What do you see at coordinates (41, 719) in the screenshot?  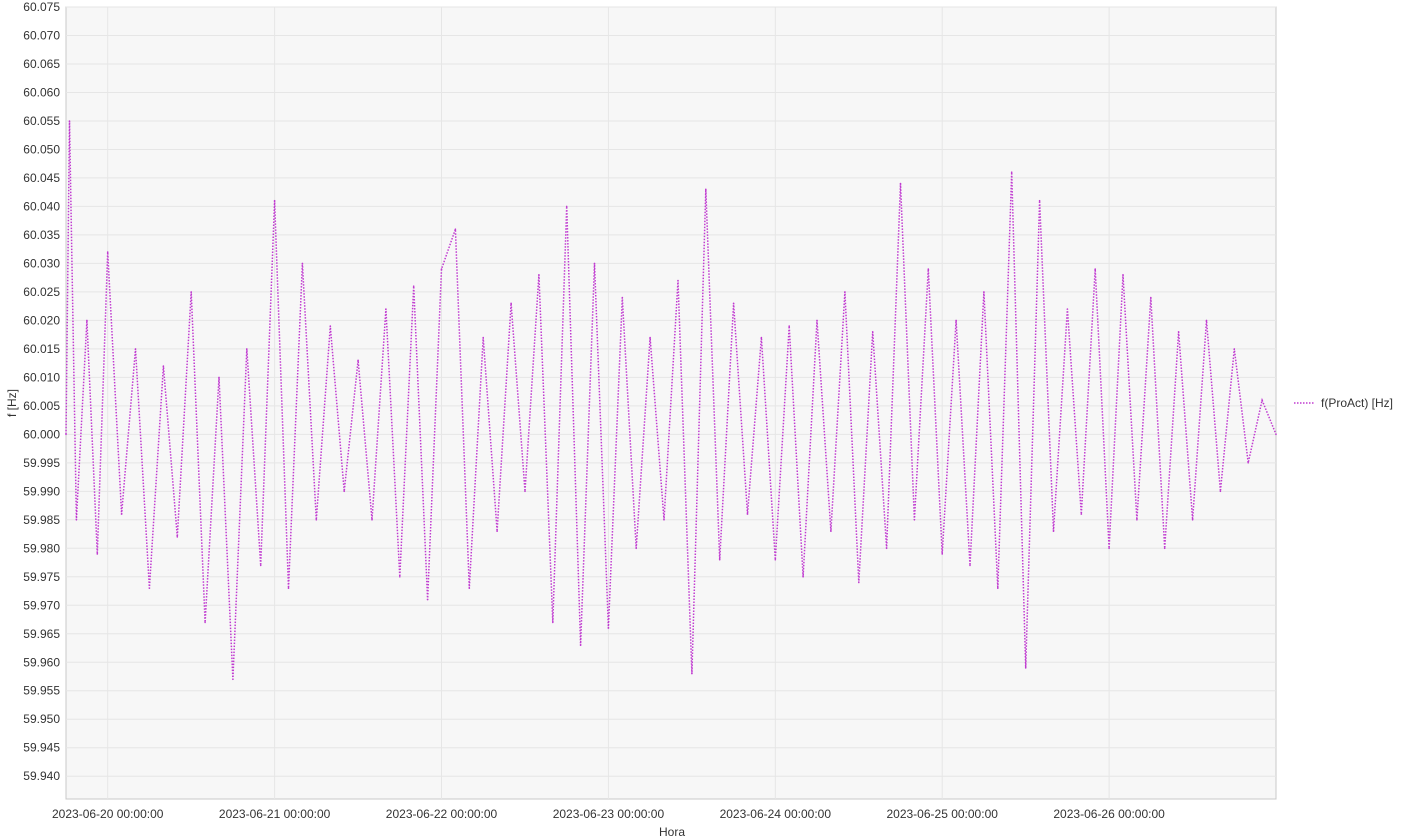 I see `y-tick-label: 59.950` at bounding box center [41, 719].